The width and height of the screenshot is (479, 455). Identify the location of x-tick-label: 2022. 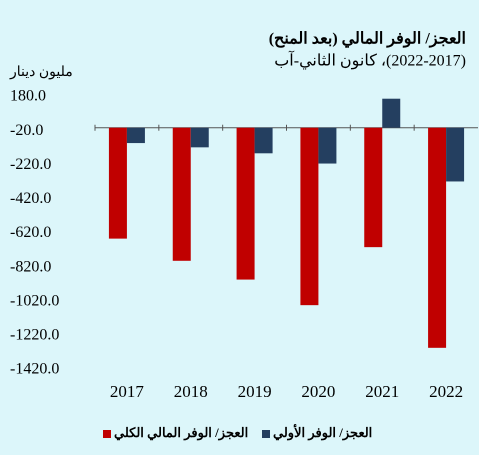
(446, 391).